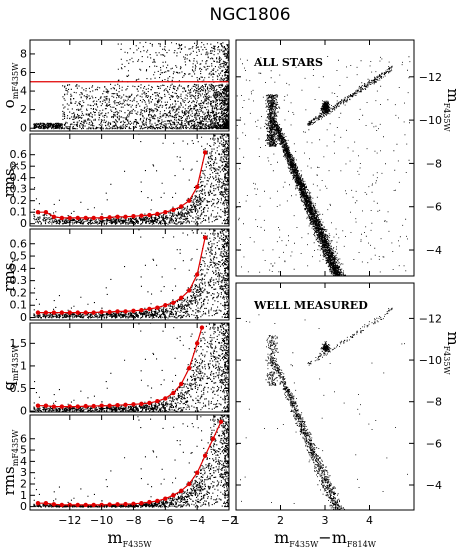  I want to click on scatter-points-o_mF435W, so click(131, 85).